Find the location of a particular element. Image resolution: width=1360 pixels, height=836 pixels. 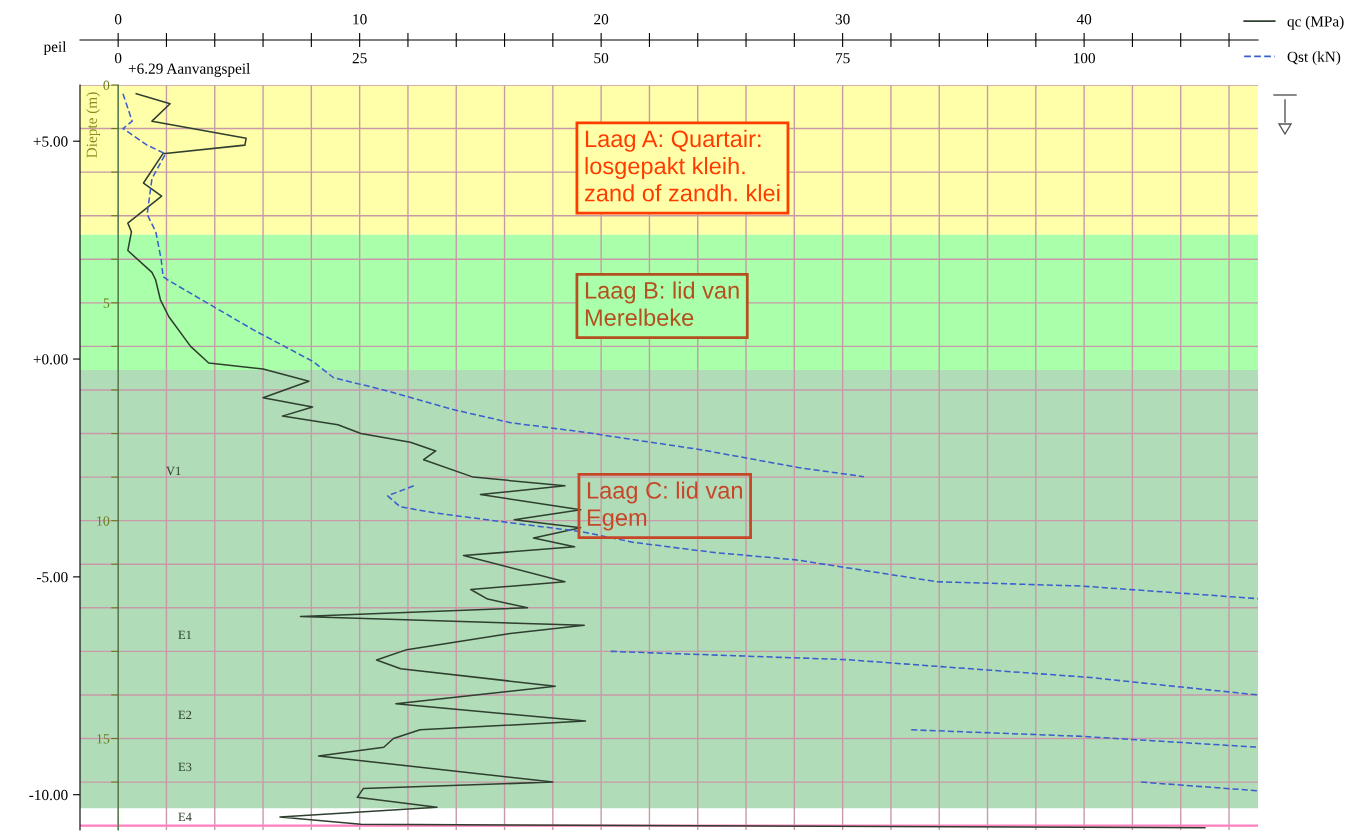

y2-tick-label: +0.00 is located at coordinates (50, 359).